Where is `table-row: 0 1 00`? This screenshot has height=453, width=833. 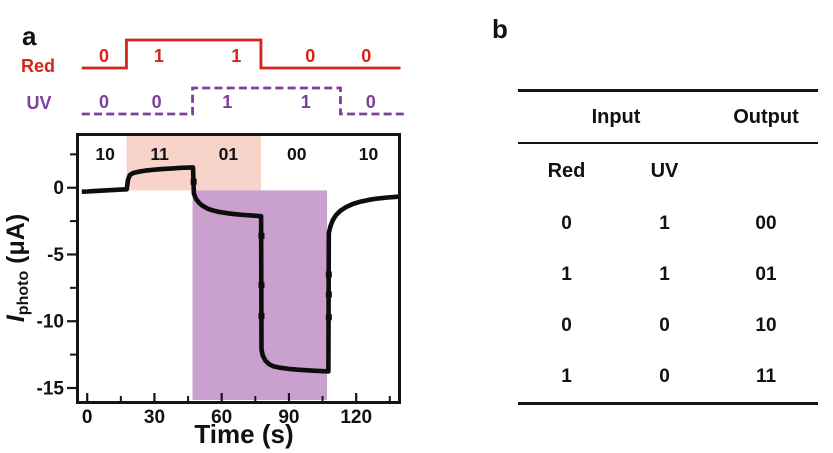
table-row: 0 1 00 is located at coordinates (668, 223).